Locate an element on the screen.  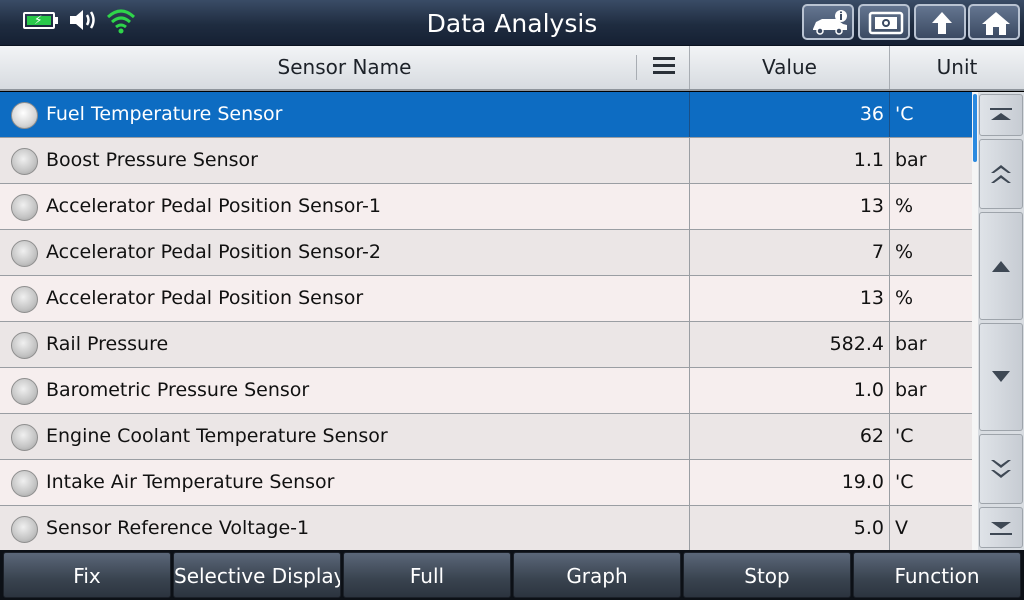
double-chevron-down-icon is located at coordinates (1001, 469).